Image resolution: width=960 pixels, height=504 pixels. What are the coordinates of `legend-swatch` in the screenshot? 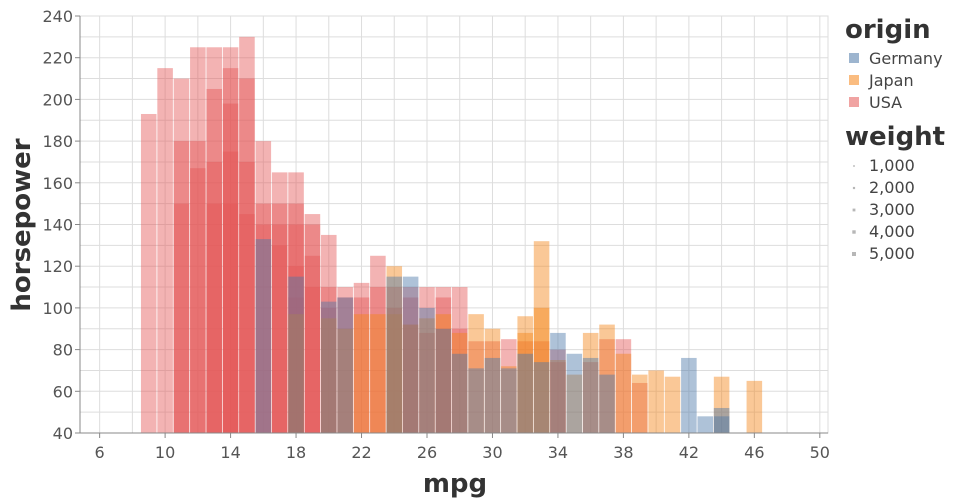 It's located at (854, 58).